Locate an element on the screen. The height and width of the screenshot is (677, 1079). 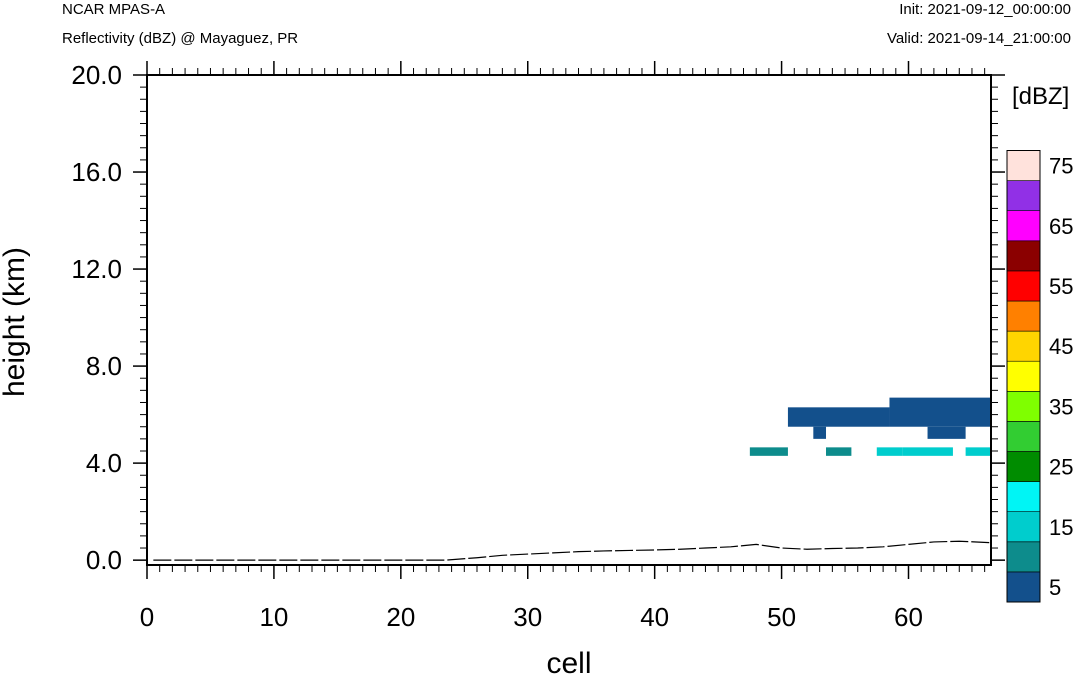
x-axis-label: cell is located at coordinates (568, 662).